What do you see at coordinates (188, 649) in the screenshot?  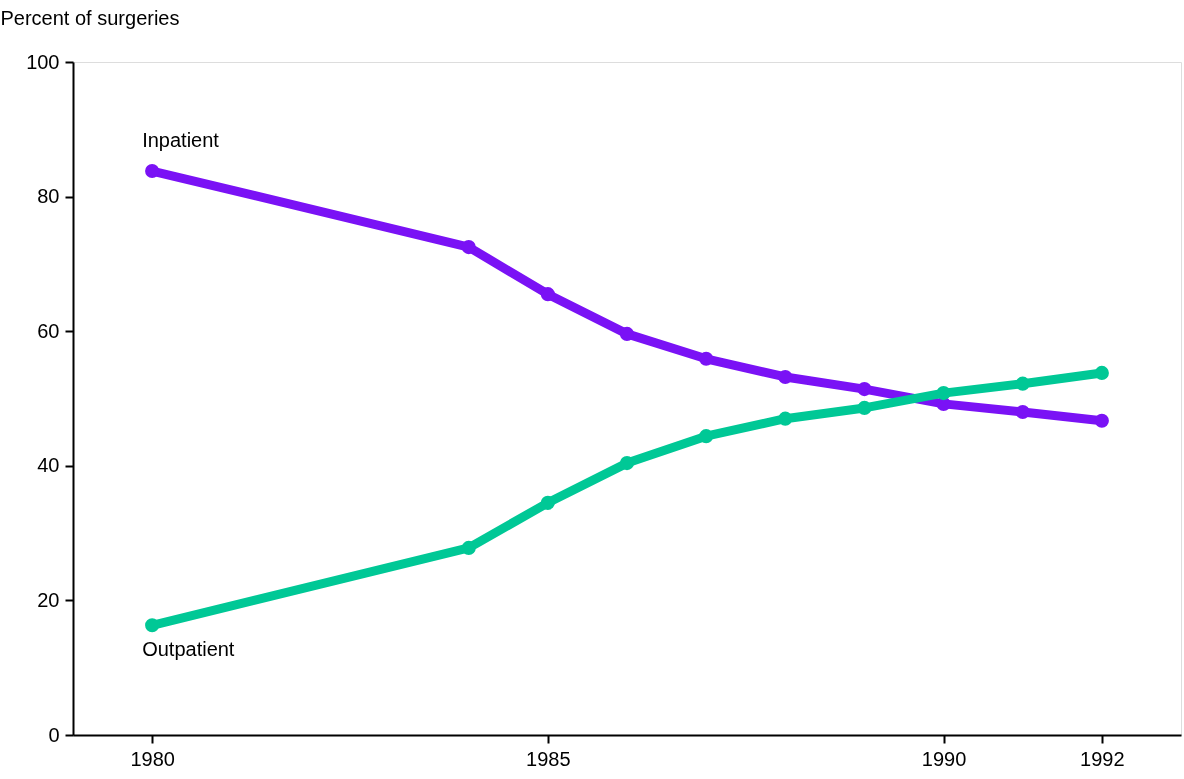 I see `series-label: Outpatient` at bounding box center [188, 649].